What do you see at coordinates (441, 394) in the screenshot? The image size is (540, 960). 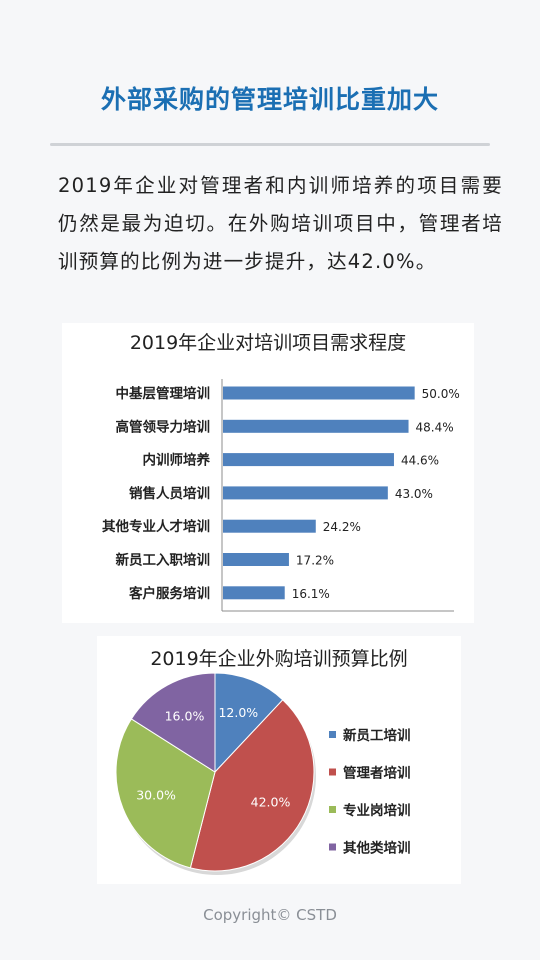 I see `bar-value-label: 50.0%` at bounding box center [441, 394].